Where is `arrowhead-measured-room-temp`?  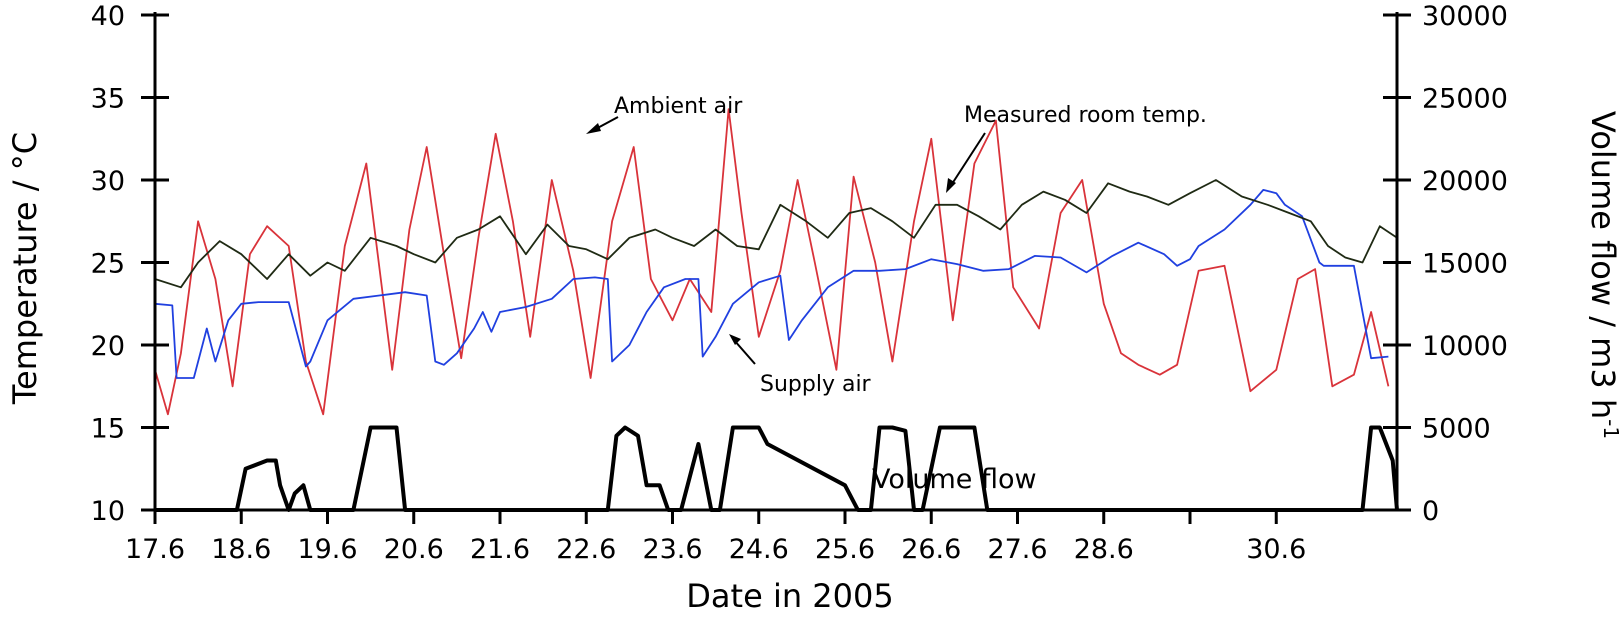 arrowhead-measured-room-temp is located at coordinates (951, 185).